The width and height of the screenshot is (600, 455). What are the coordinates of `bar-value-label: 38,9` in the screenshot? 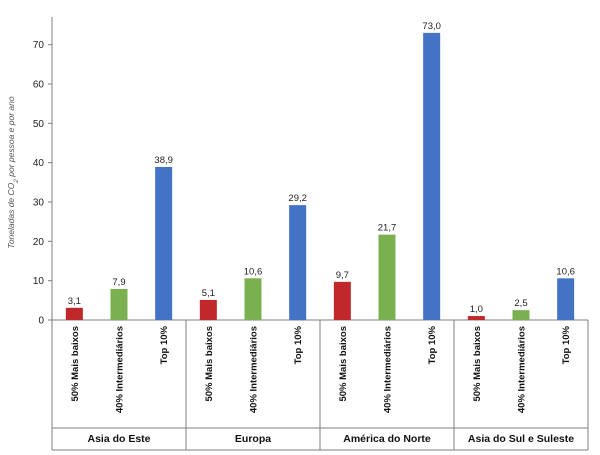 It's located at (163, 160).